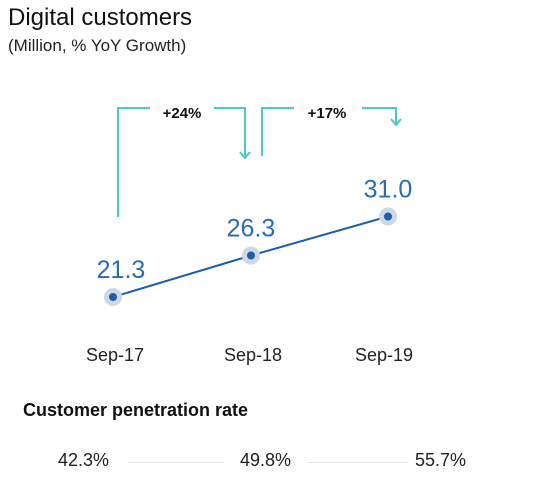  I want to click on x-tick-label: Sep-18, so click(253, 355).